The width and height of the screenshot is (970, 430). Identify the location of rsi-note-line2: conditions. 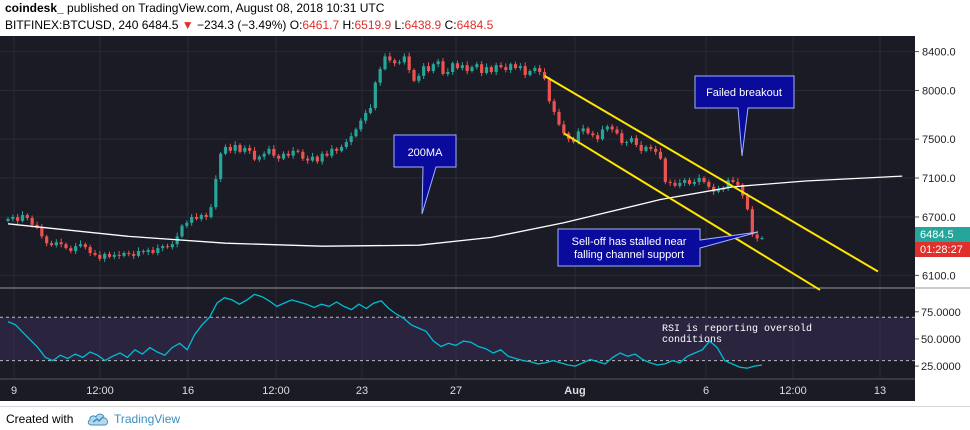
(692, 340).